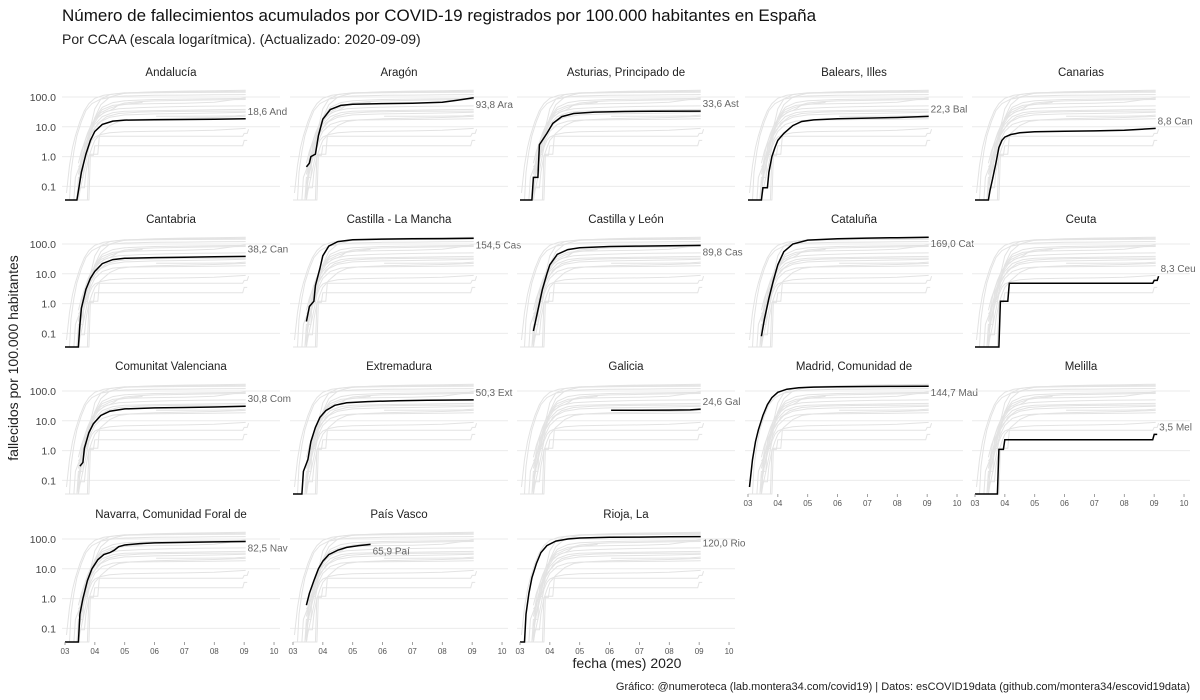  Describe the element at coordinates (499, 245) in the screenshot. I see `end-value-label: 154,5 Cas` at that location.